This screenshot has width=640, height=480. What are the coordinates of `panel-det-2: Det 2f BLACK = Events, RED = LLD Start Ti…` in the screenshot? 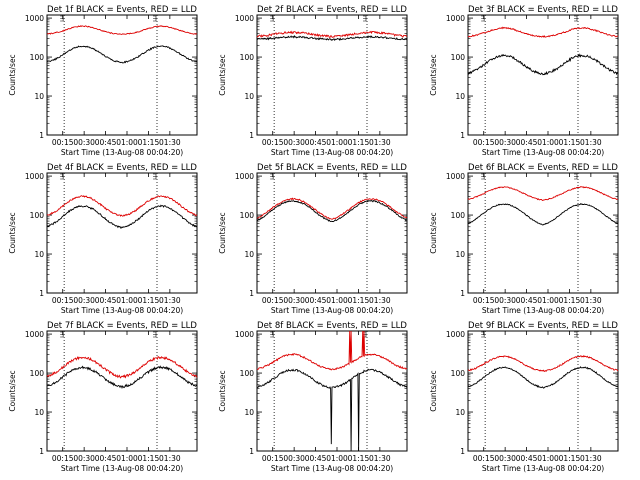 It's located at (313, 81).